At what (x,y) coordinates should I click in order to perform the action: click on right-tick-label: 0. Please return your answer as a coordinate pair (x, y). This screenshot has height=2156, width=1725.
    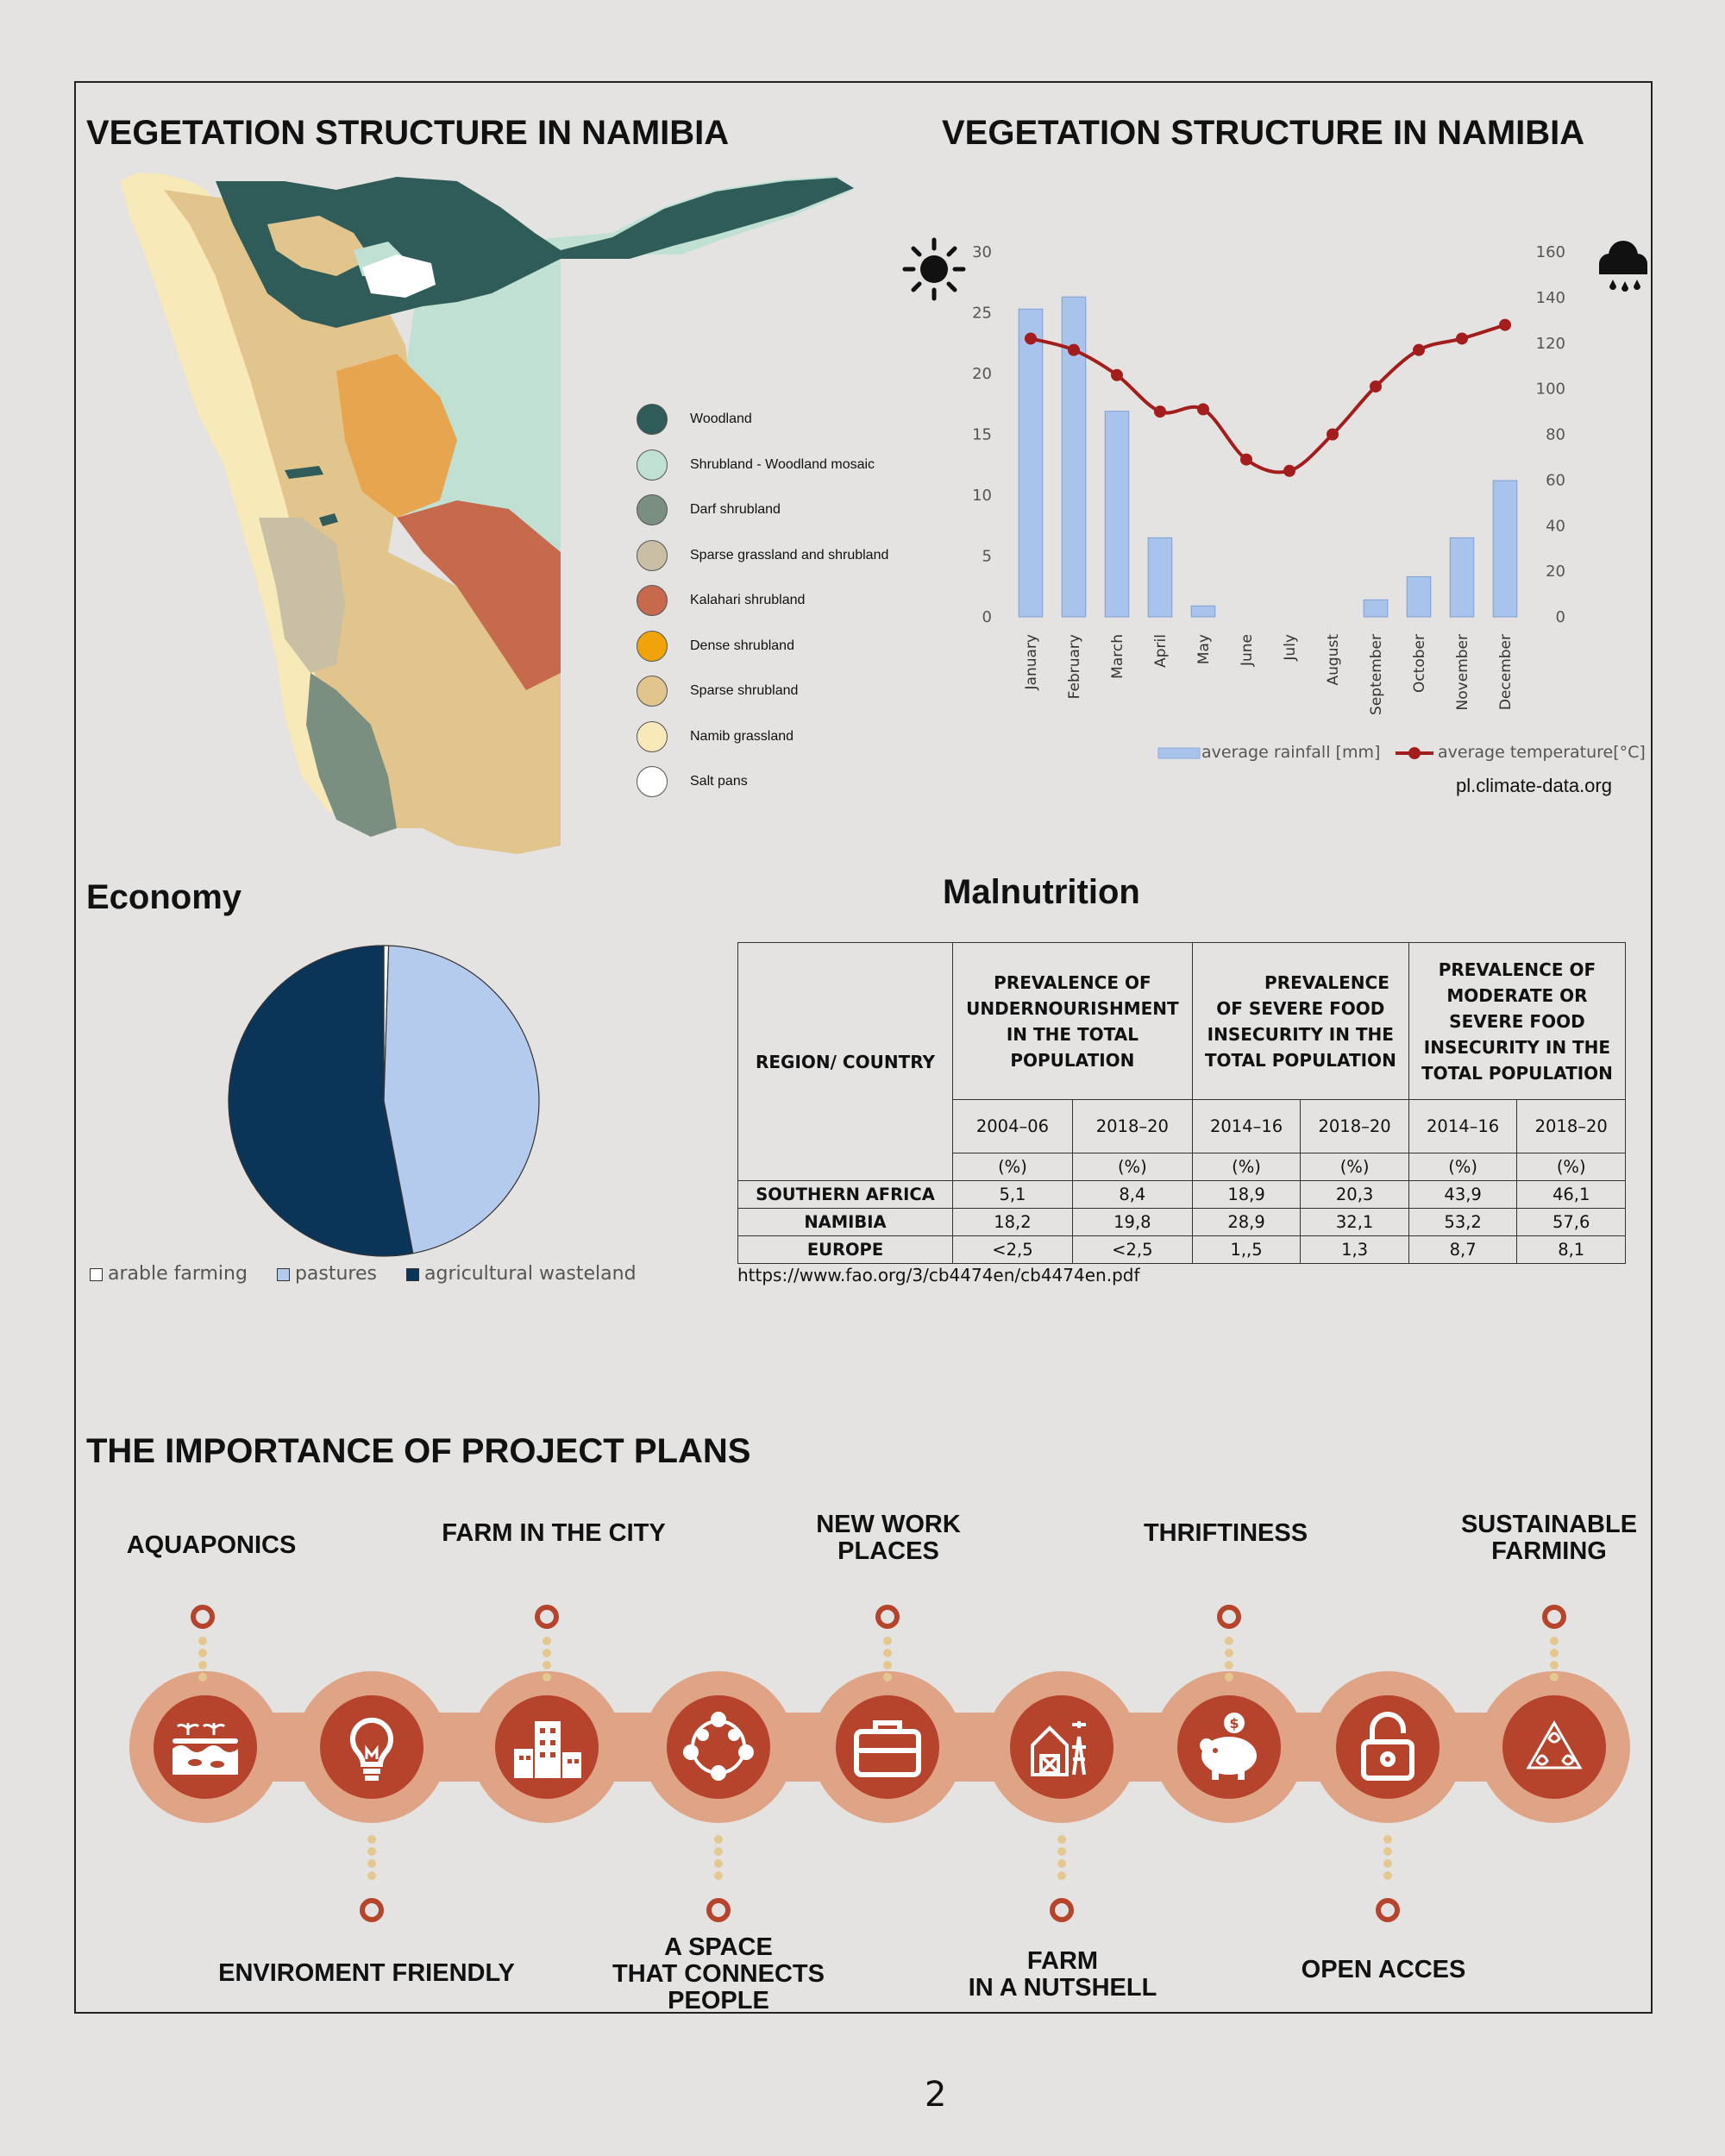
    Looking at the image, I should click on (1561, 617).